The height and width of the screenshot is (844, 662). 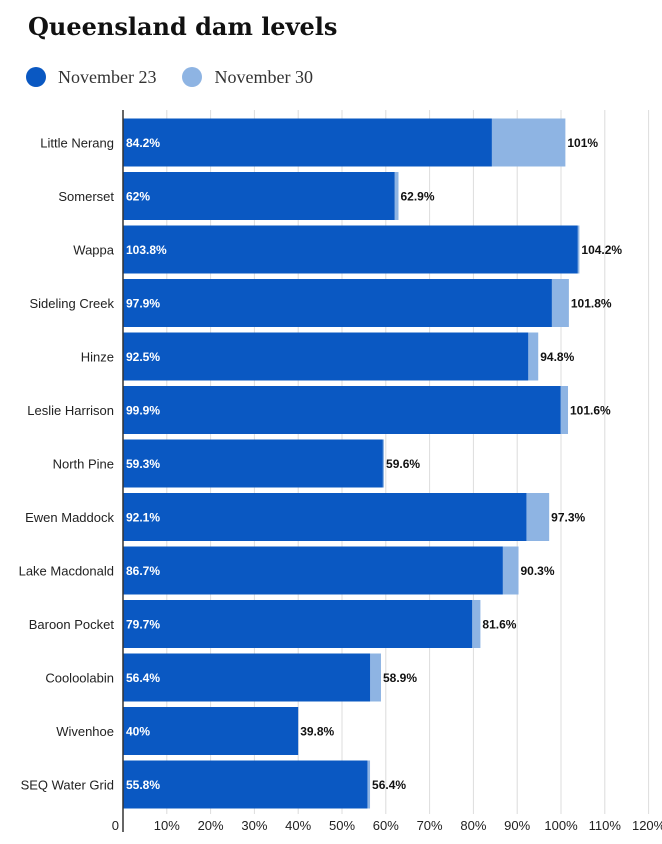 I want to click on category-label-leslie-harrison: Leslie Harrison, so click(x=70, y=410).